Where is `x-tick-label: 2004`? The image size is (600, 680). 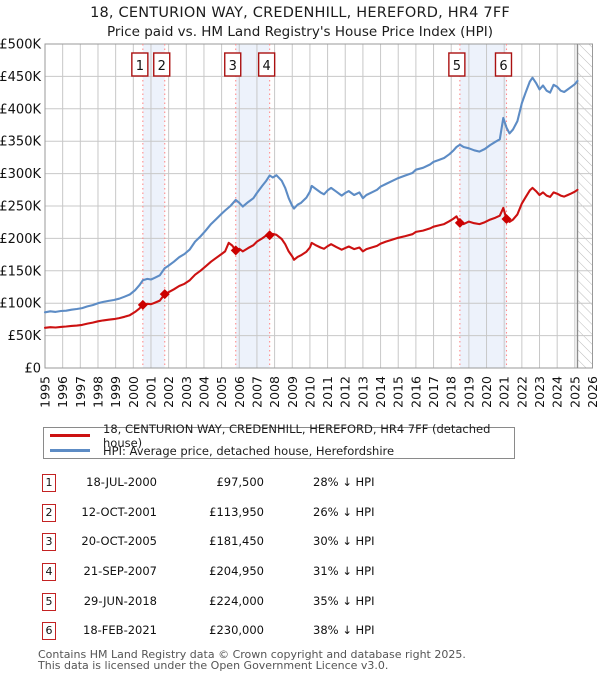
x-tick-label: 2004 is located at coordinates (203, 392).